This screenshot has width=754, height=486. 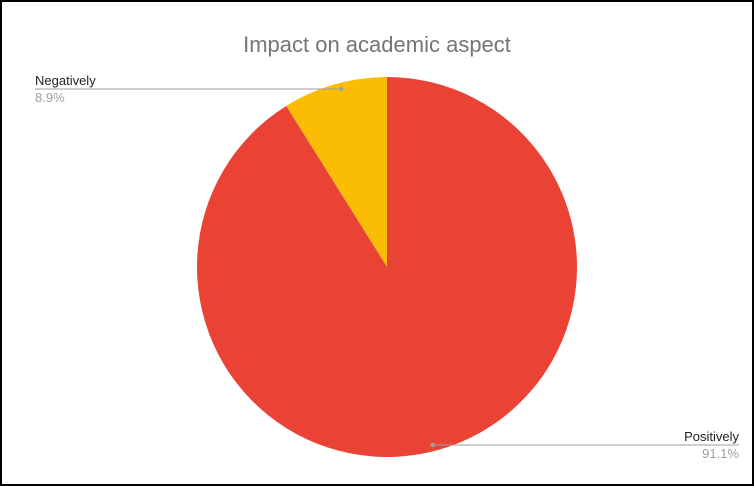 What do you see at coordinates (711, 436) in the screenshot?
I see `slice-label-positively: Positively` at bounding box center [711, 436].